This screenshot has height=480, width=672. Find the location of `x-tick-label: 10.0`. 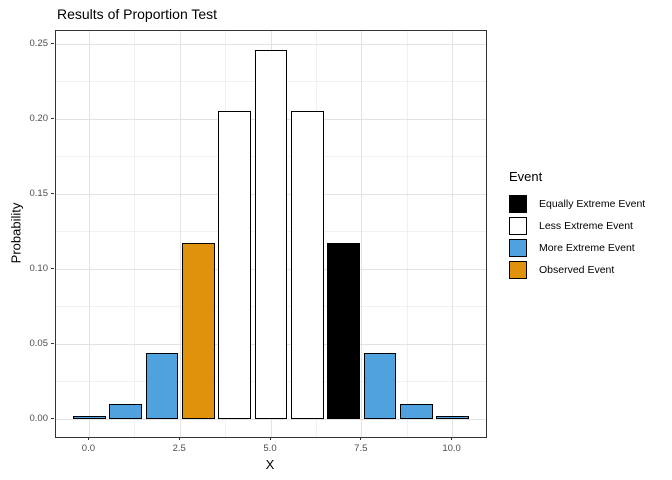

x-tick-label: 10.0 is located at coordinates (451, 448).